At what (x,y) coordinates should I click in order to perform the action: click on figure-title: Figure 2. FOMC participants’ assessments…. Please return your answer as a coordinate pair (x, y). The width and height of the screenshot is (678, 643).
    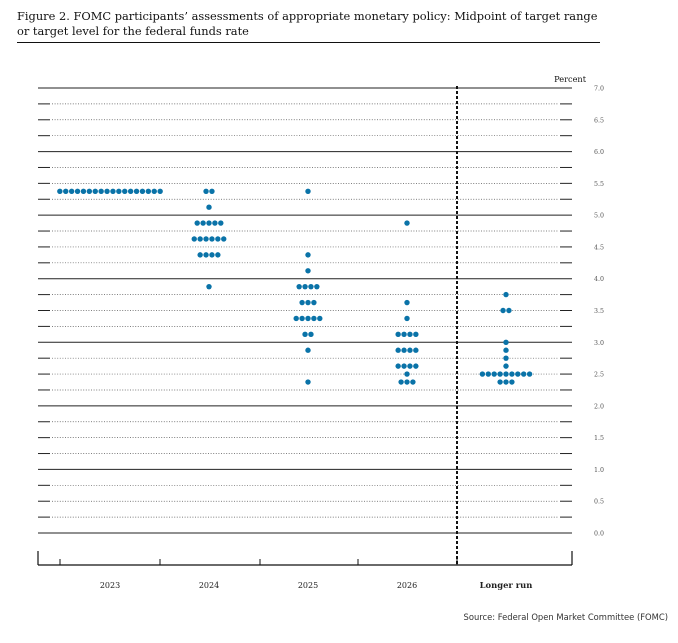
    Looking at the image, I should click on (307, 23).